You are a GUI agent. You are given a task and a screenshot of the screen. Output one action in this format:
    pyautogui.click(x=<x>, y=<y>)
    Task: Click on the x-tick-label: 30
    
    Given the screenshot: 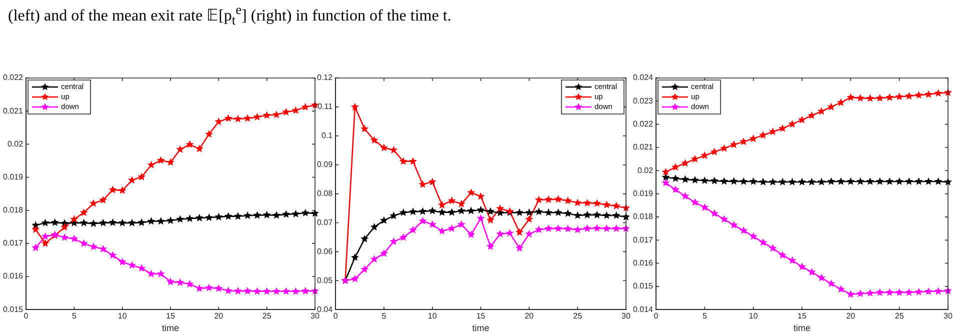 What is the action you would take?
    pyautogui.click(x=315, y=316)
    